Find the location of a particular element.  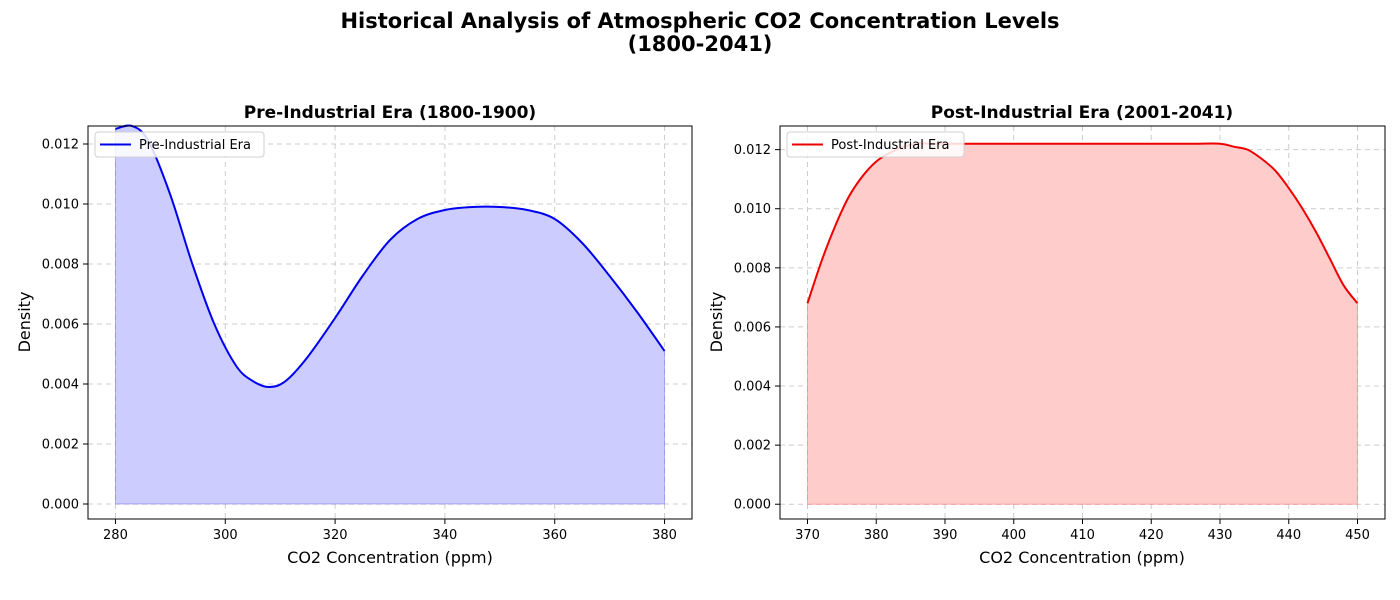

x-tick-label: 300 is located at coordinates (225, 535).